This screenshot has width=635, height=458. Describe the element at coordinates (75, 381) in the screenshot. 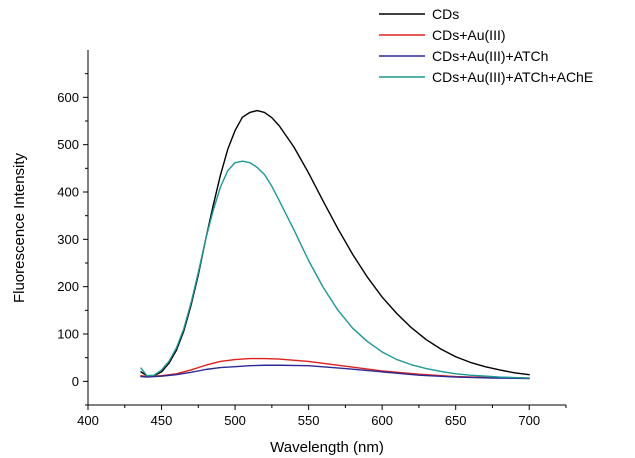

I see `y-tick-label: 0` at that location.